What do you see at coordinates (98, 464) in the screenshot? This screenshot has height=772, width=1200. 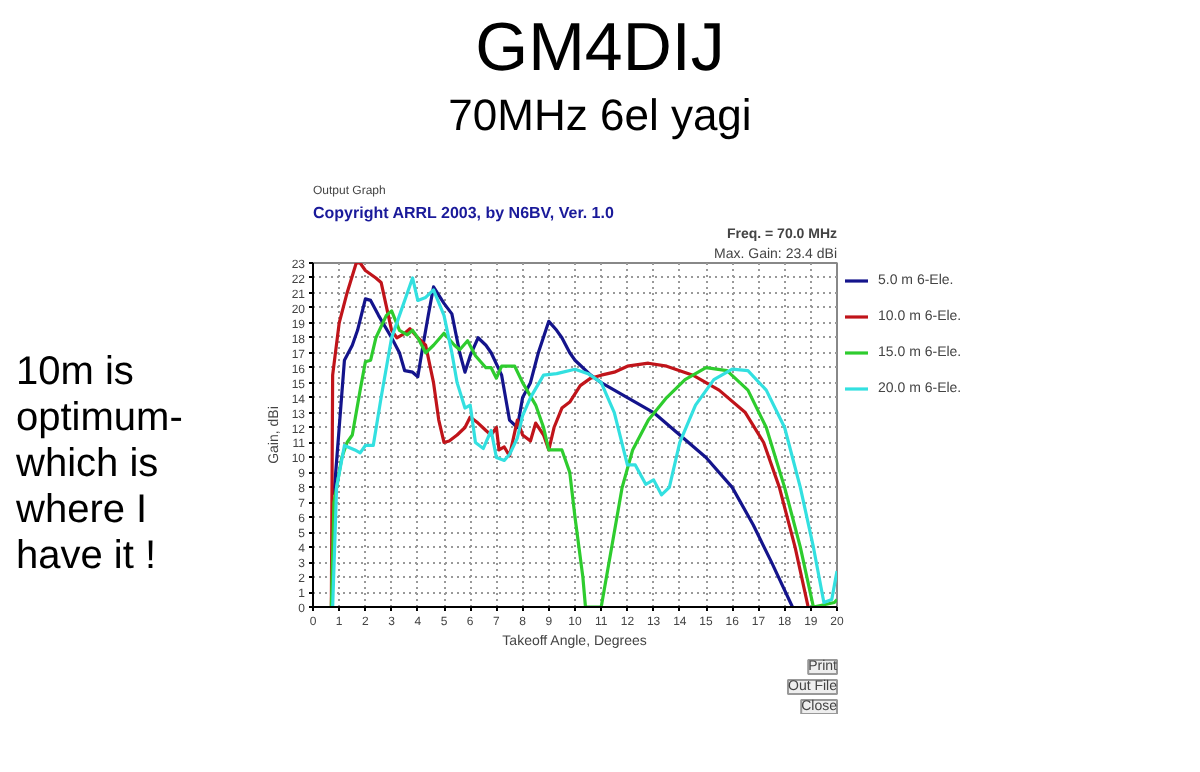 I see `text: 10m is optimum- which is where I have it !` at bounding box center [98, 464].